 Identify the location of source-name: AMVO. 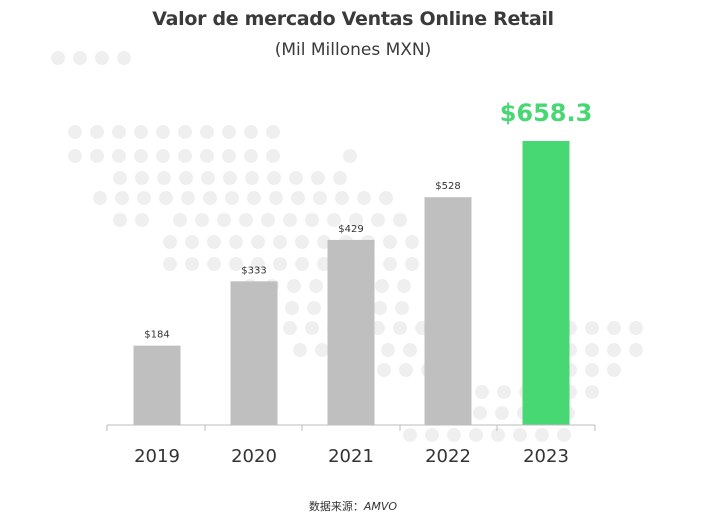
(380, 506).